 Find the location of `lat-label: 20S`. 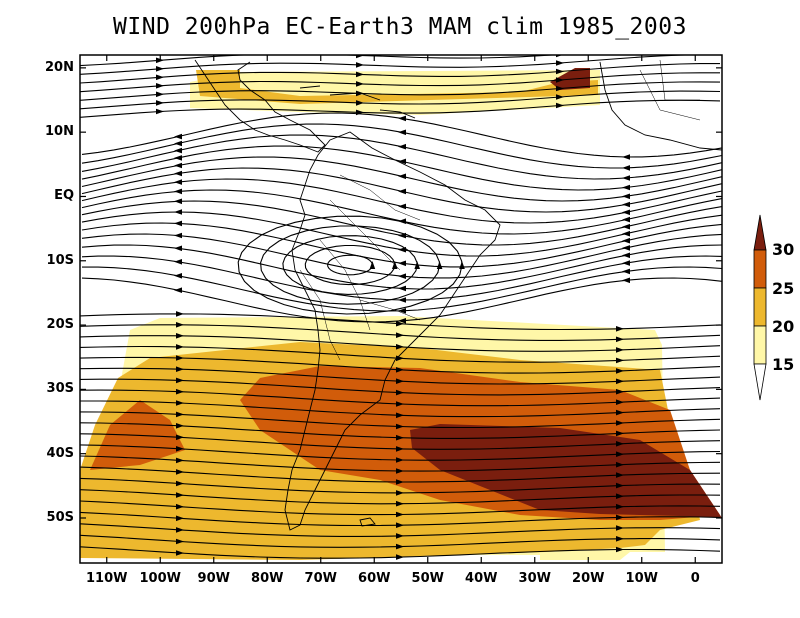

lat-label: 20S is located at coordinates (60, 325).